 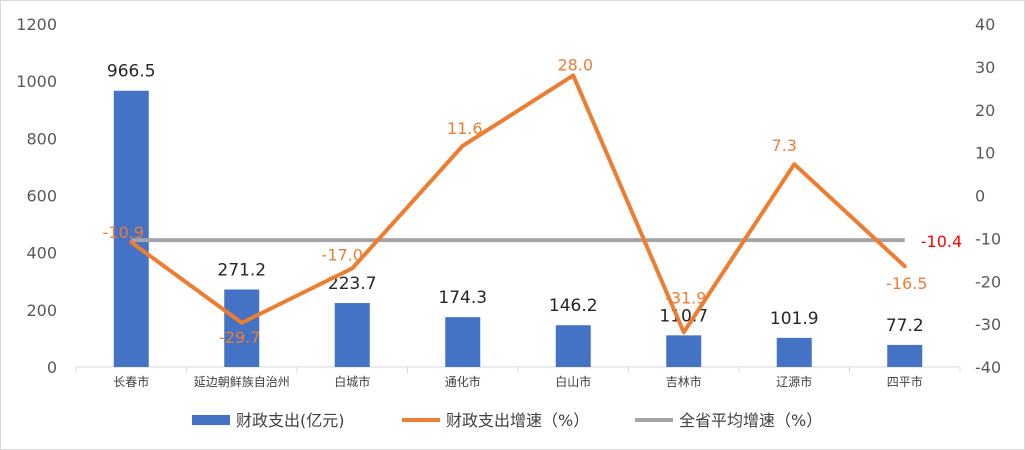 I want to click on growth-data-label: -31.9, so click(x=685, y=297).